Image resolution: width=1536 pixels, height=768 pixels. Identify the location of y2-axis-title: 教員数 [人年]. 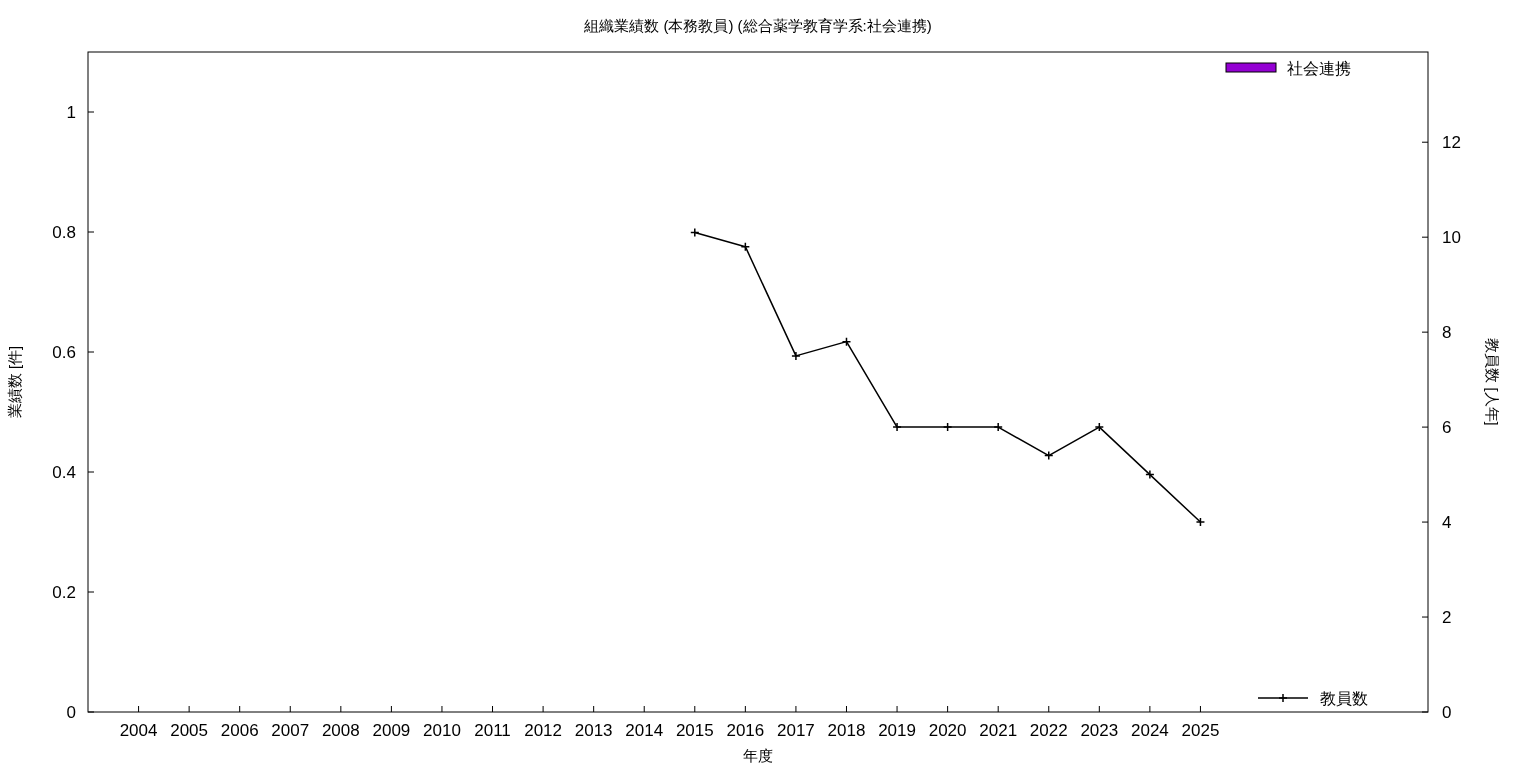
(1492, 382).